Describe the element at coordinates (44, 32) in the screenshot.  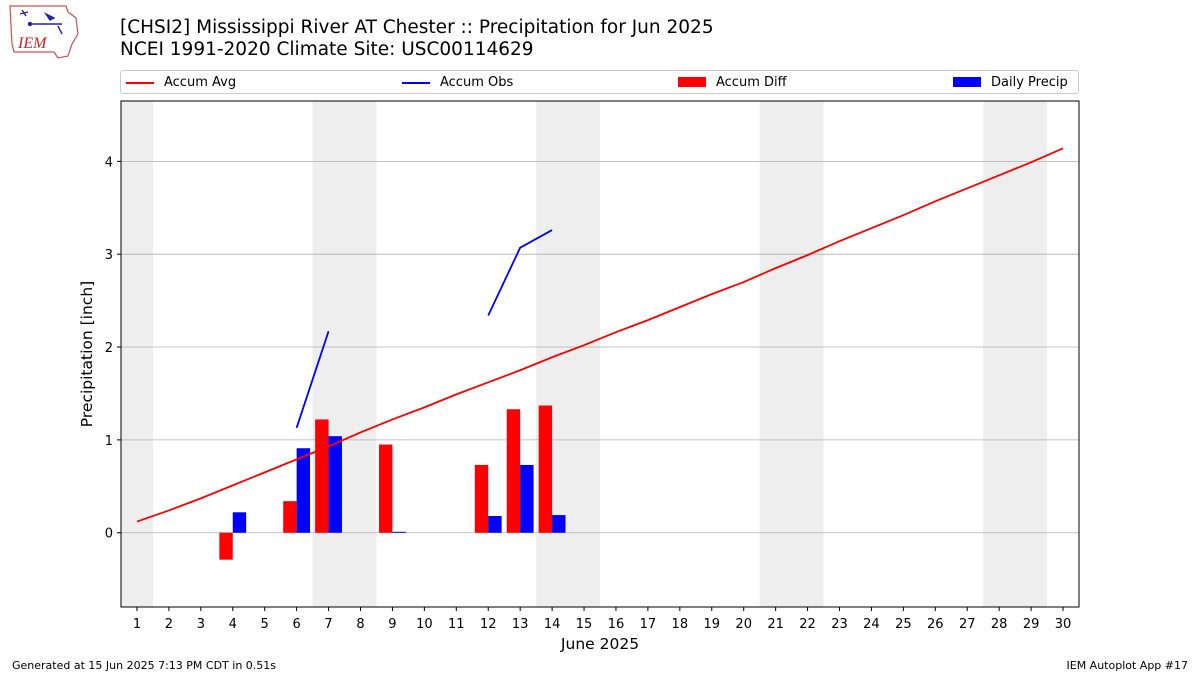
I see `iem-logo: IEM` at that location.